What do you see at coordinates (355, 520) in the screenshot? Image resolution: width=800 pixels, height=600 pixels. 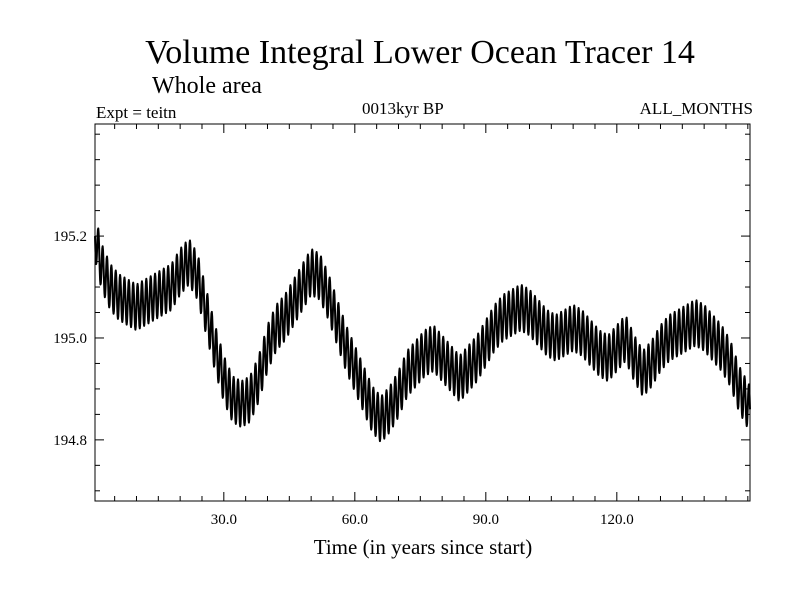 I see `x-tick-label: 60.0` at bounding box center [355, 520].